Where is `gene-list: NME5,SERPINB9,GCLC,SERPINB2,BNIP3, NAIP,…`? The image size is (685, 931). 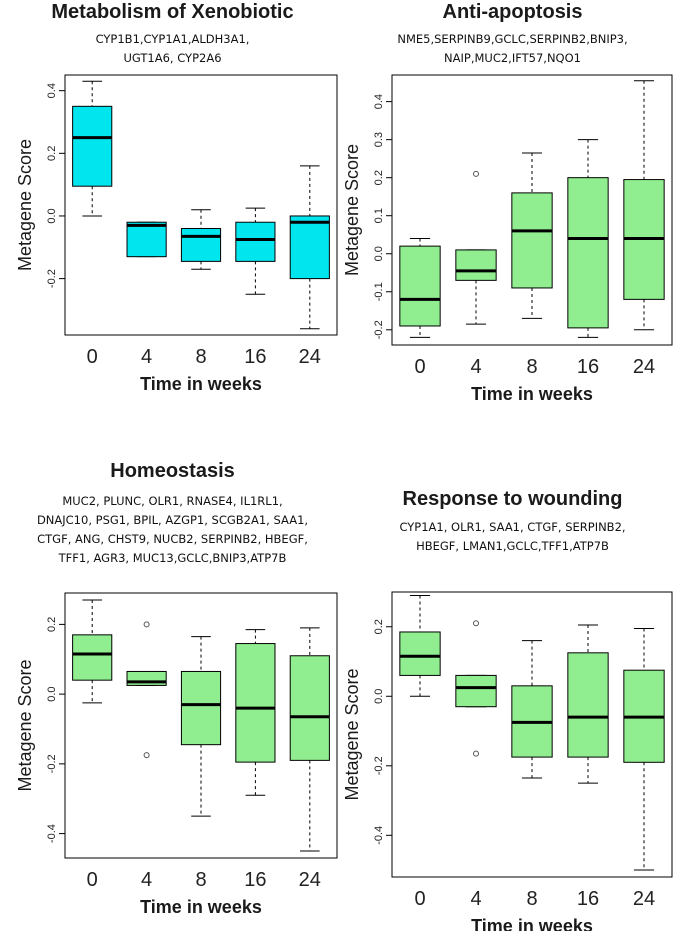 gene-list: NME5,SERPINB9,GCLC,SERPINB2,BNIP3, NAIP,… is located at coordinates (512, 49).